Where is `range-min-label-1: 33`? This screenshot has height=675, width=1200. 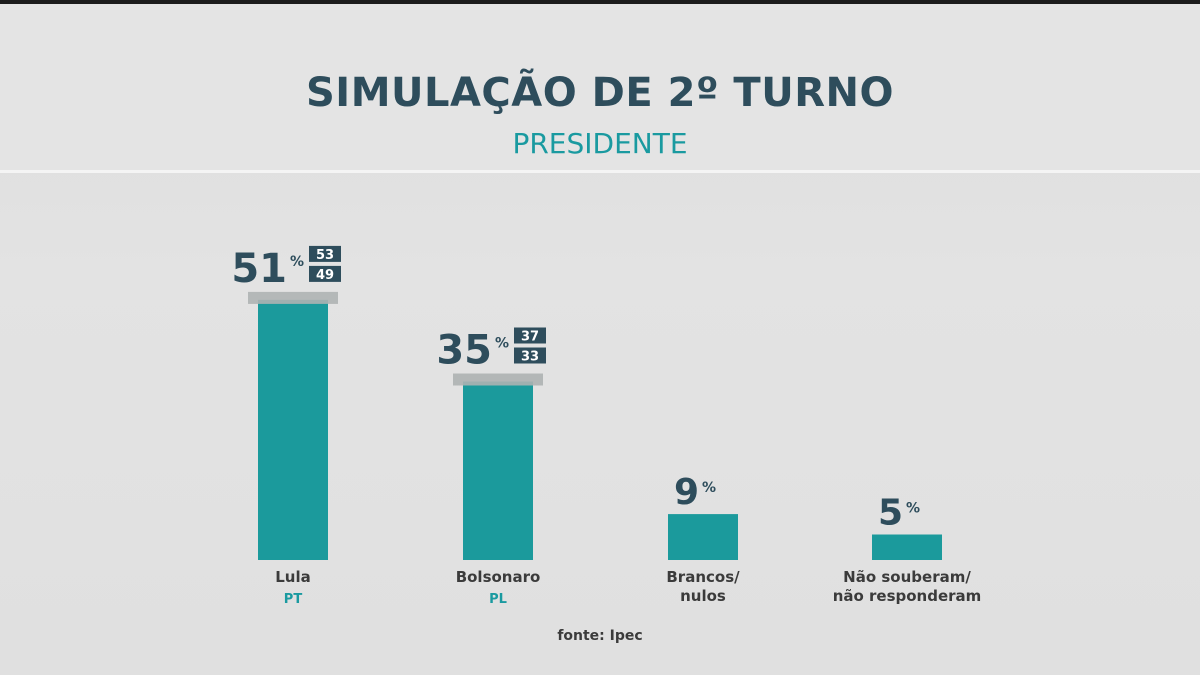
range-min-label-1: 33 is located at coordinates (530, 357).